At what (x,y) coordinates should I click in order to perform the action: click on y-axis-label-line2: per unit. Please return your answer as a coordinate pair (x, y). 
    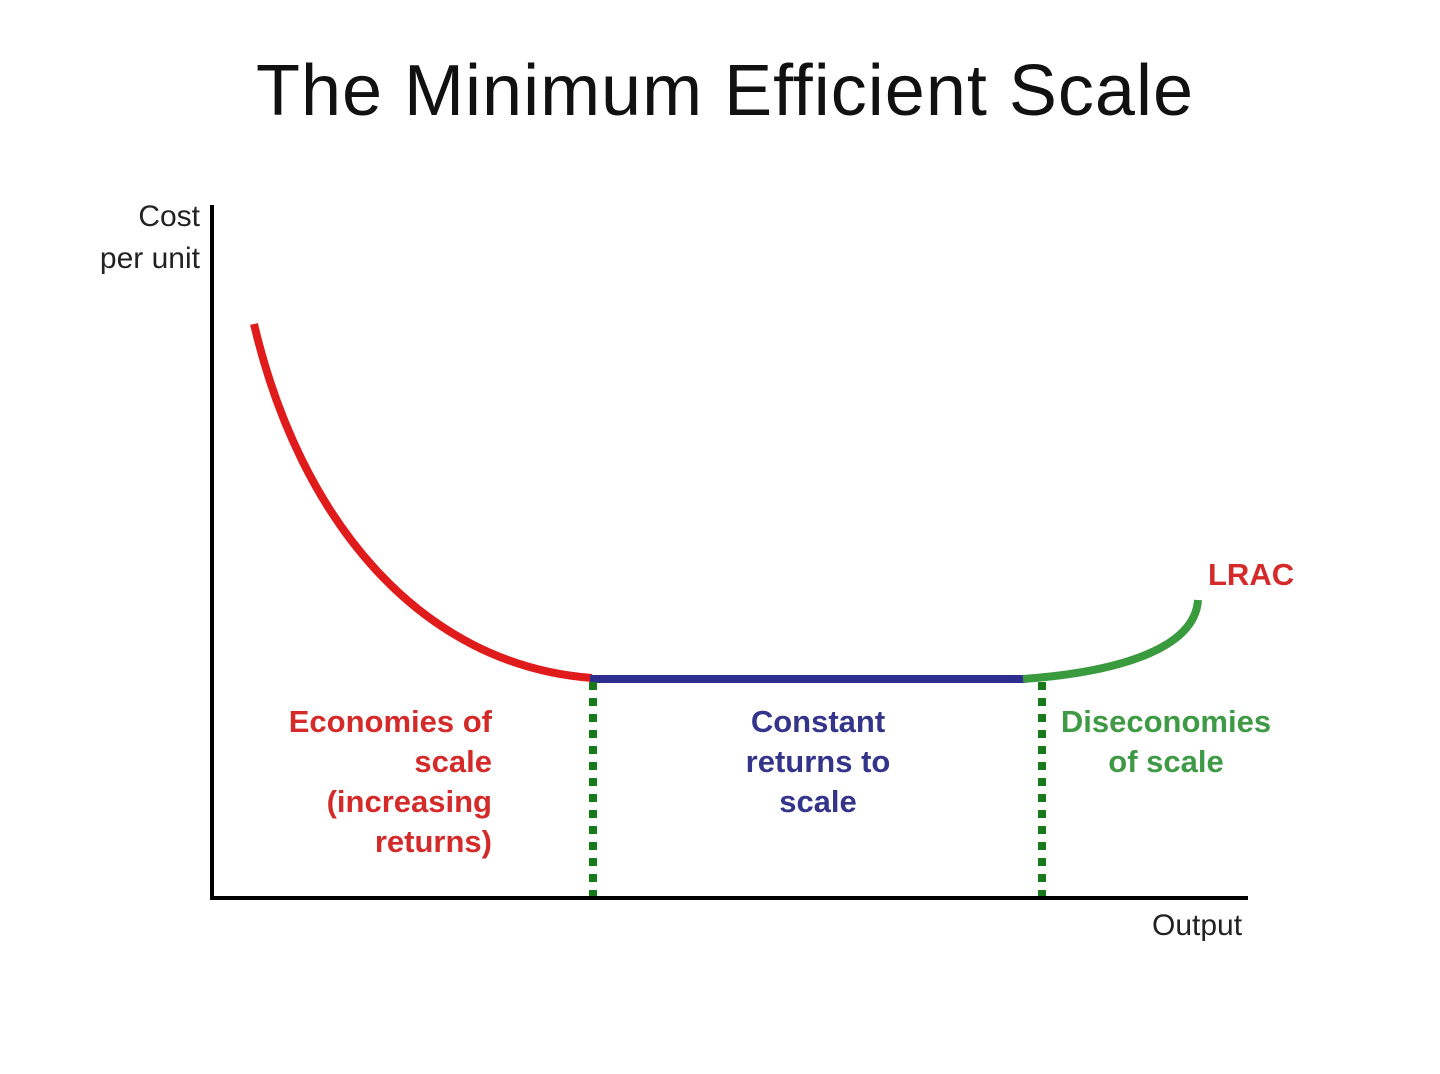
    Looking at the image, I should click on (149, 258).